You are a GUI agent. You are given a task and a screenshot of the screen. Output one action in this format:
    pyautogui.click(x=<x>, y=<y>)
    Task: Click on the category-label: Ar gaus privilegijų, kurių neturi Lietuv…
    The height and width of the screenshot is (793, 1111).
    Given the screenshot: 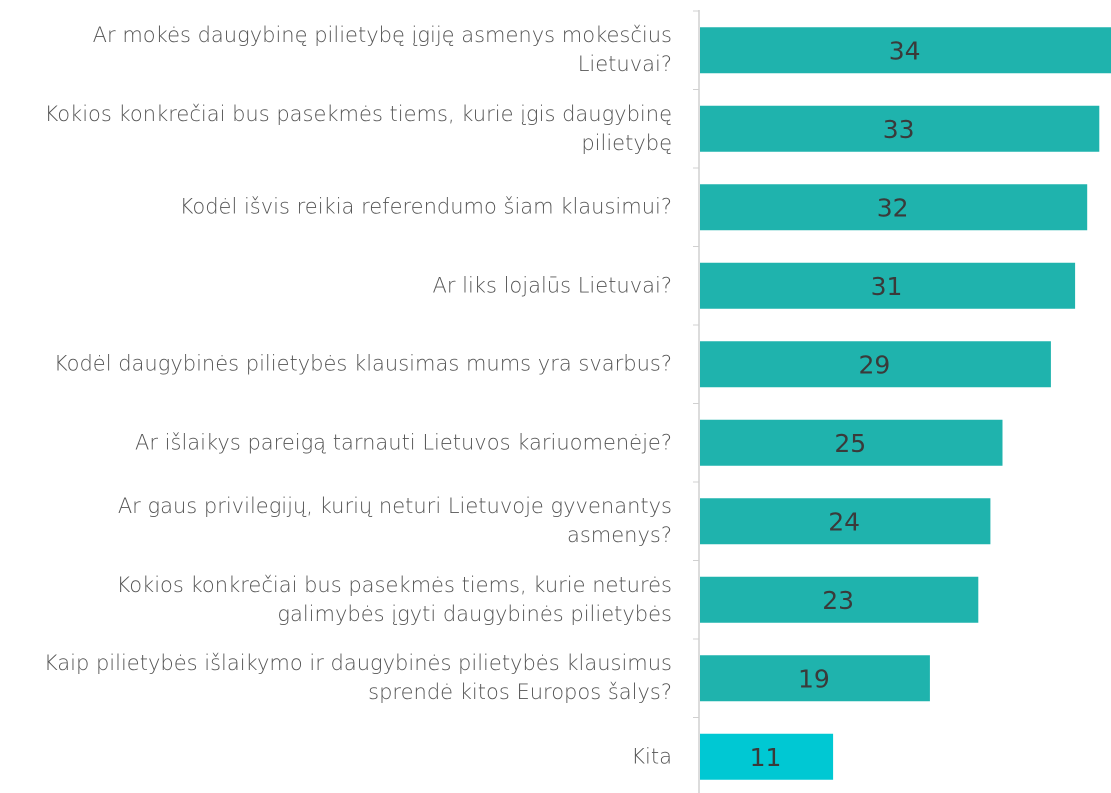 What is the action you would take?
    pyautogui.click(x=394, y=521)
    